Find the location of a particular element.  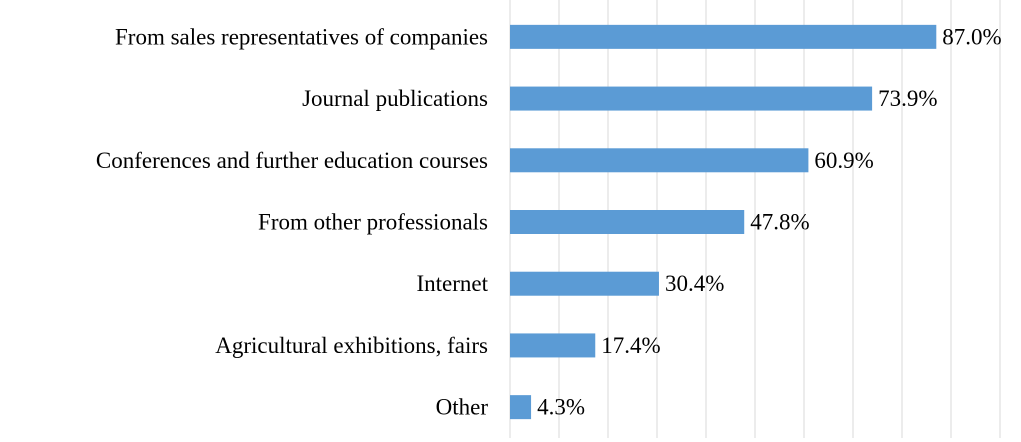

value-label: 87.0% is located at coordinates (971, 36).